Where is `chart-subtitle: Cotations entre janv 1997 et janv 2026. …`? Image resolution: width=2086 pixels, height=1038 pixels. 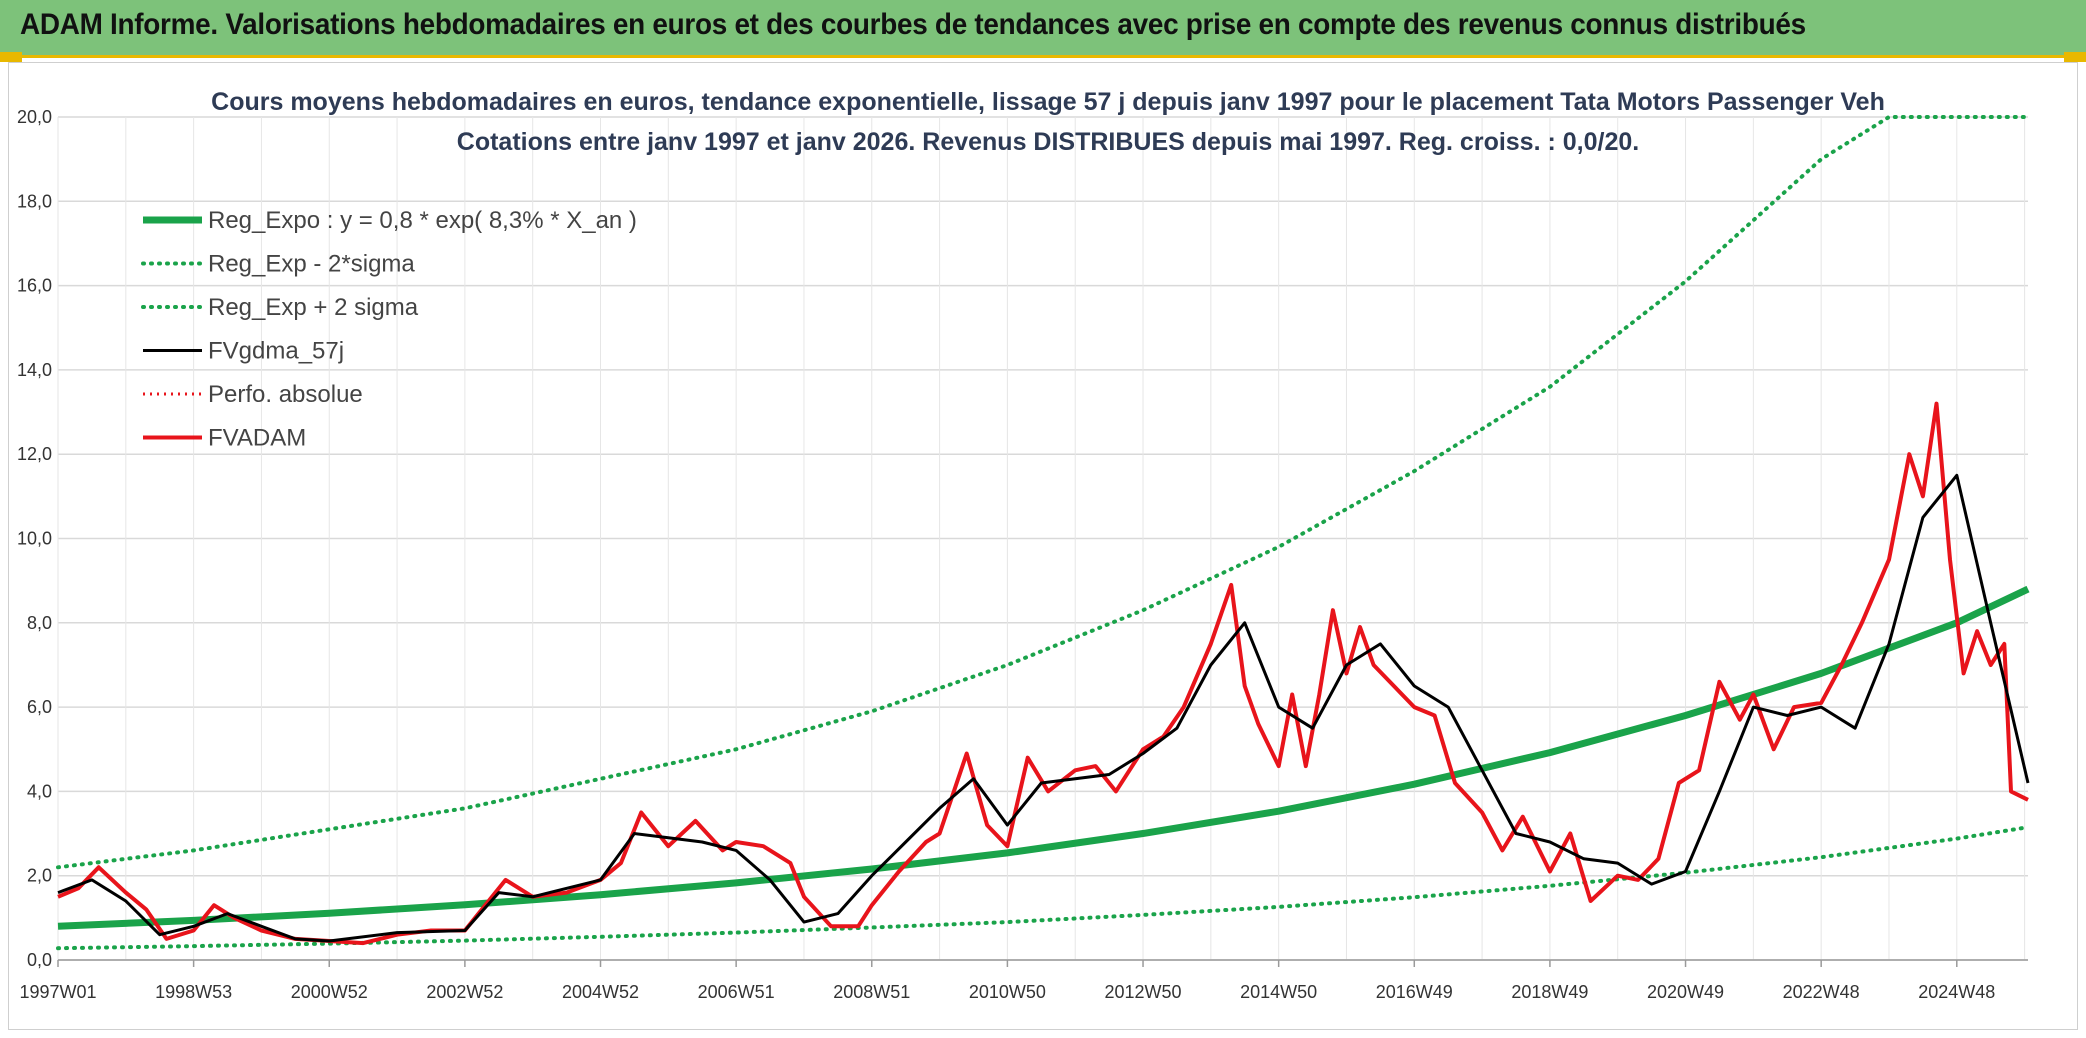 chart-subtitle: Cotations entre janv 1997 et janv 2026. … is located at coordinates (1048, 142).